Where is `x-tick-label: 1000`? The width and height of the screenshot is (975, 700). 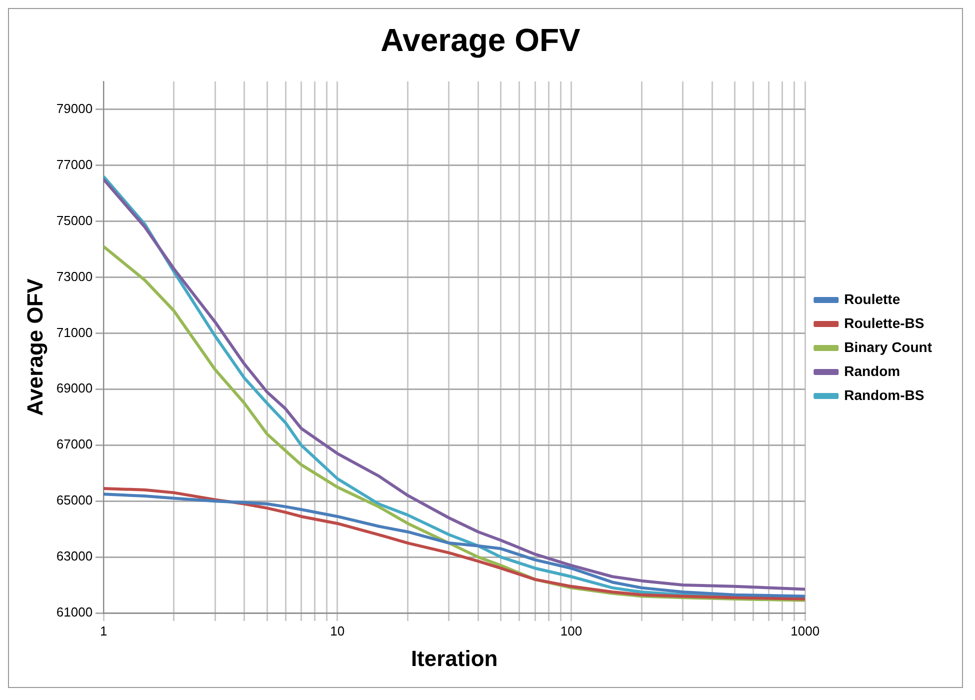
x-tick-label: 1000 is located at coordinates (805, 630).